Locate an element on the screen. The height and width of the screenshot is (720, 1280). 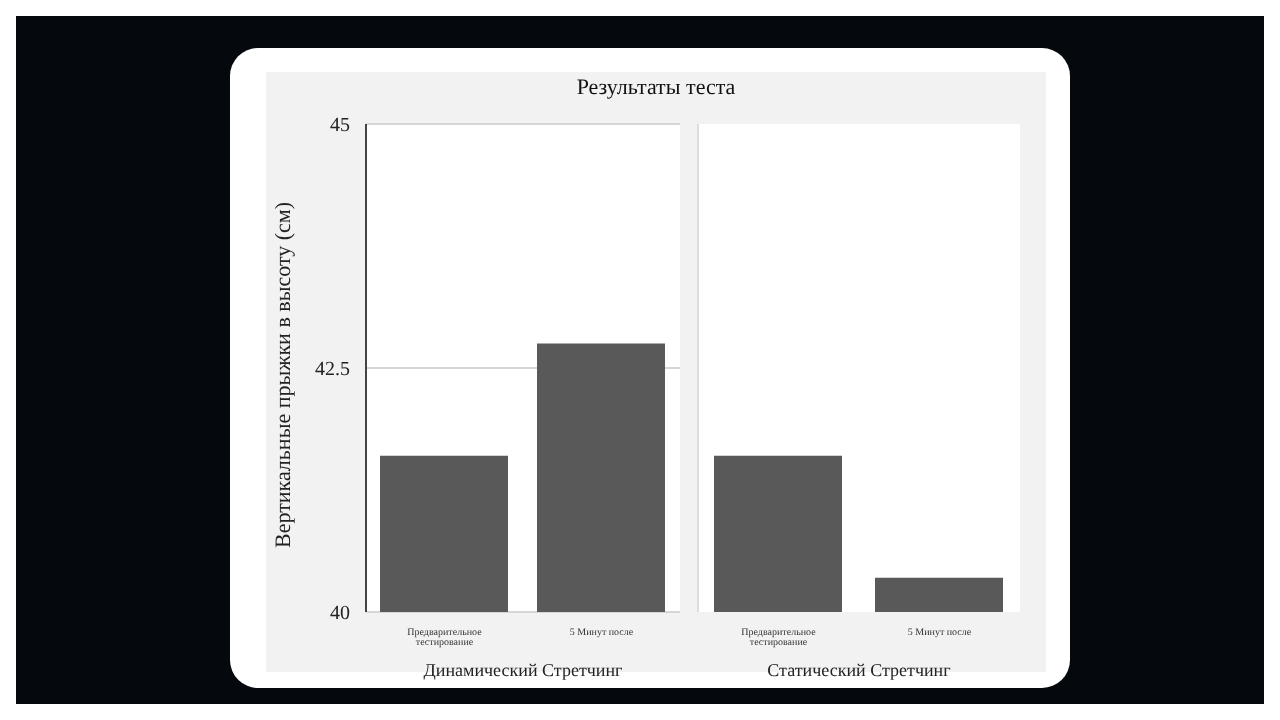
y-tick-label: 42.5 is located at coordinates (332, 370).